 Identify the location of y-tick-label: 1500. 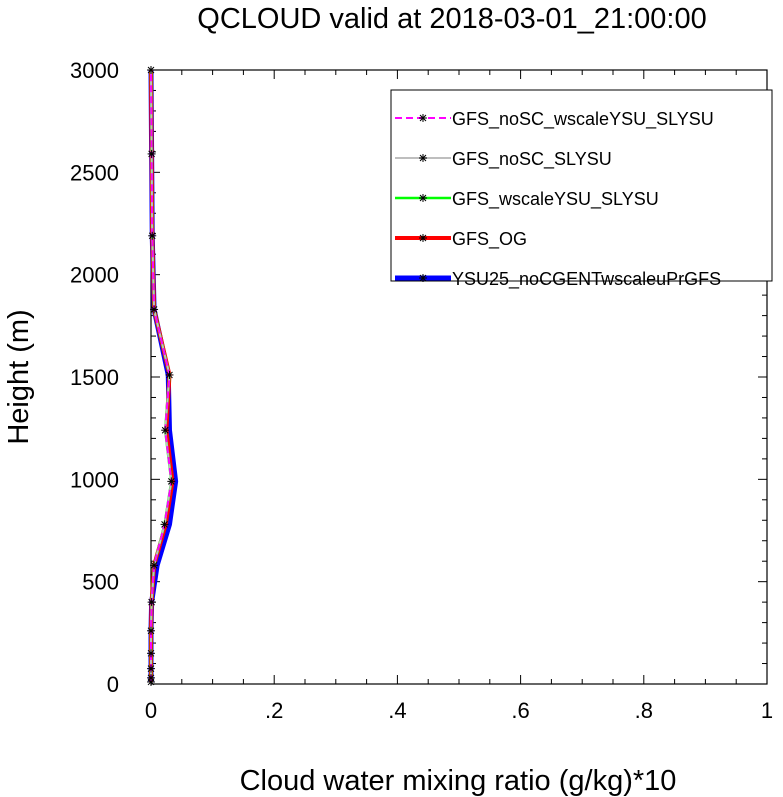
(94, 377).